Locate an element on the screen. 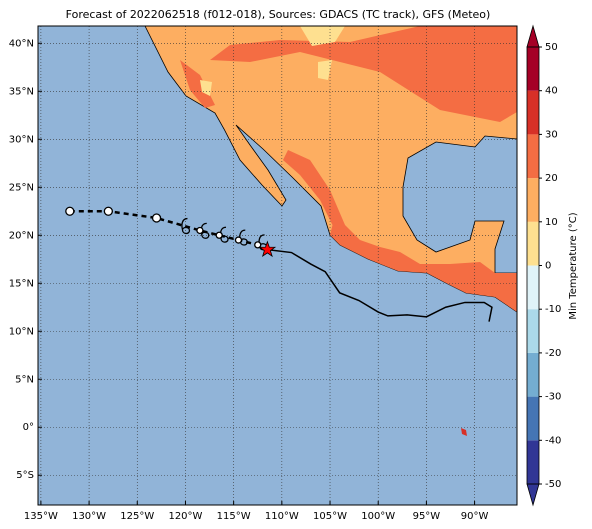  x-tick-label: 135°W is located at coordinates (41, 516).